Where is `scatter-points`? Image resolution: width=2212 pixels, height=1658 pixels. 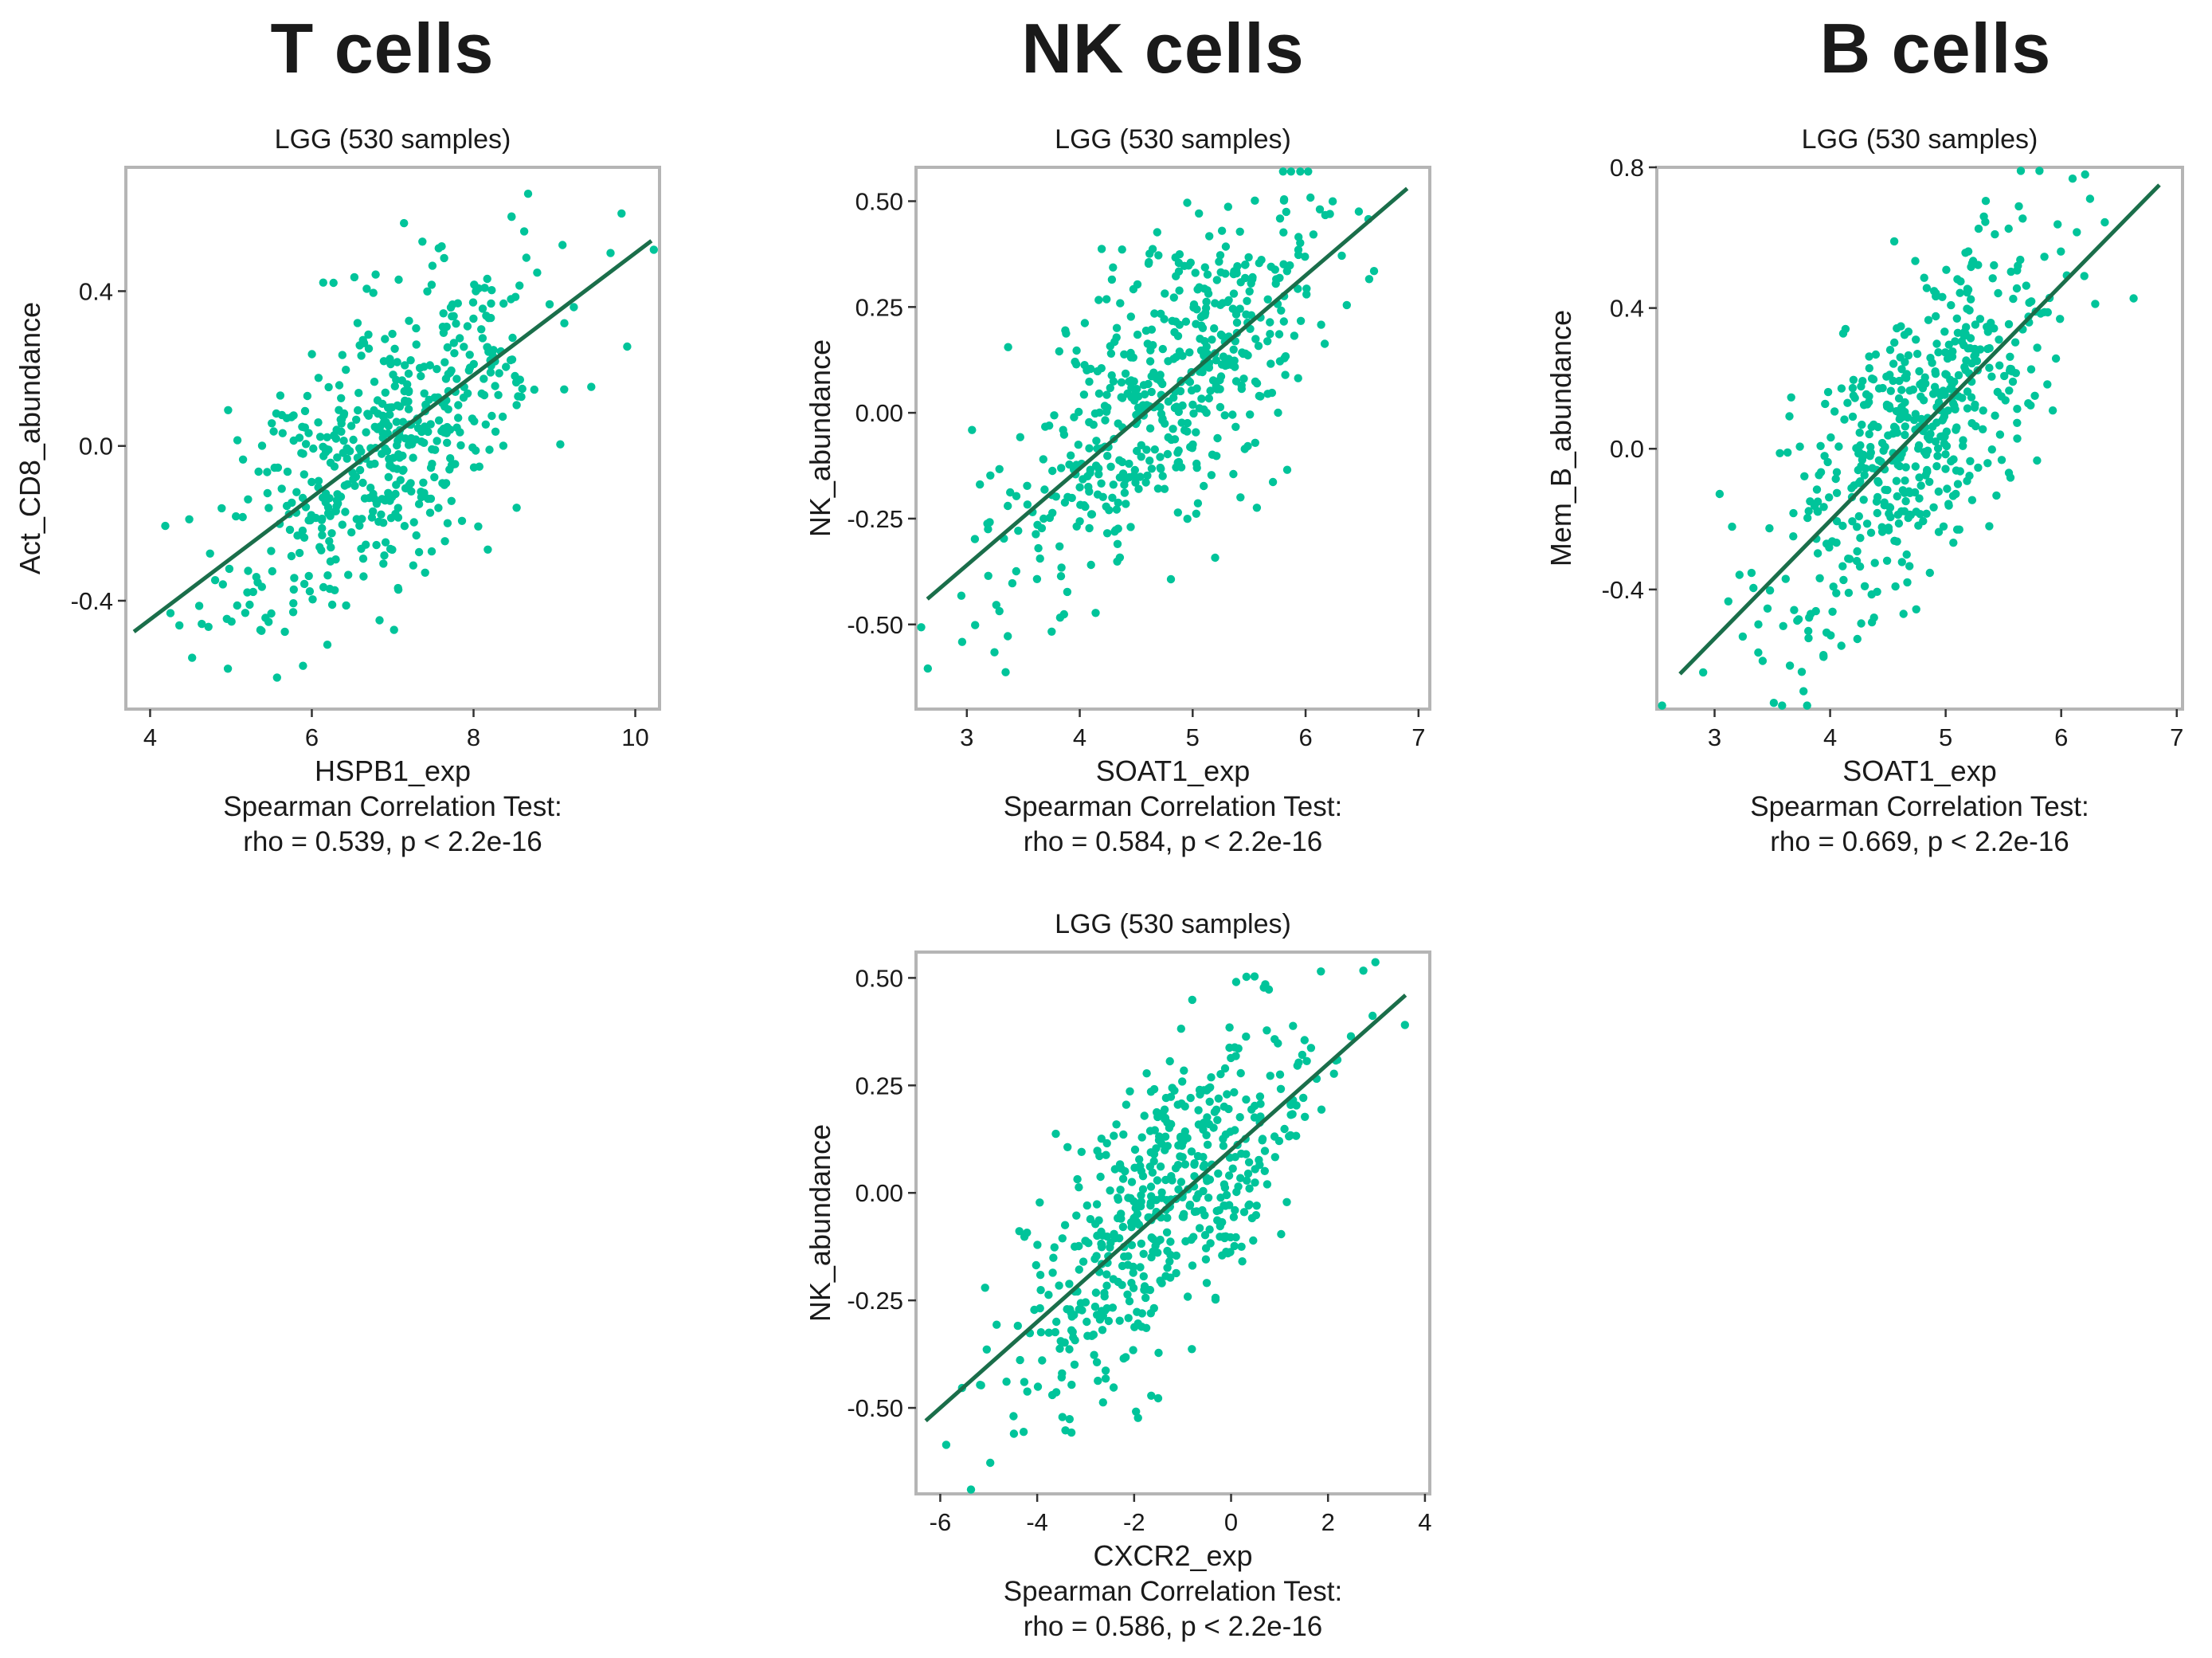 scatter-points is located at coordinates (1148, 421).